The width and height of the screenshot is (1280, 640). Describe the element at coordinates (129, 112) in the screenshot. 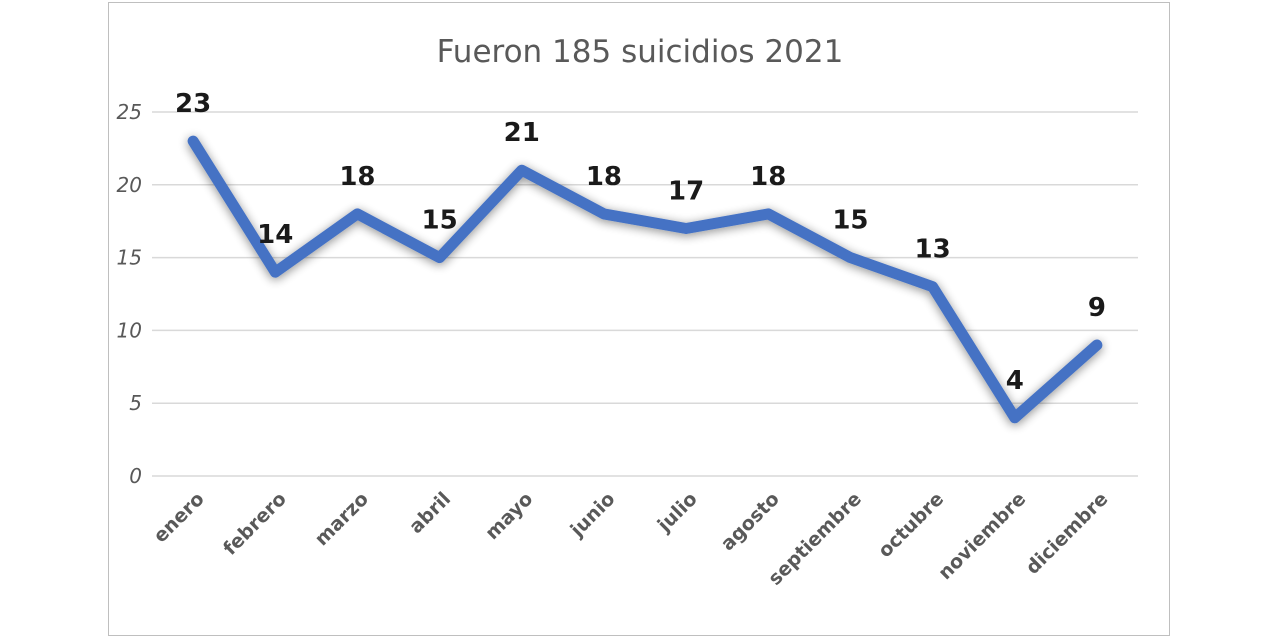

I see `y-tick-label: 25` at that location.